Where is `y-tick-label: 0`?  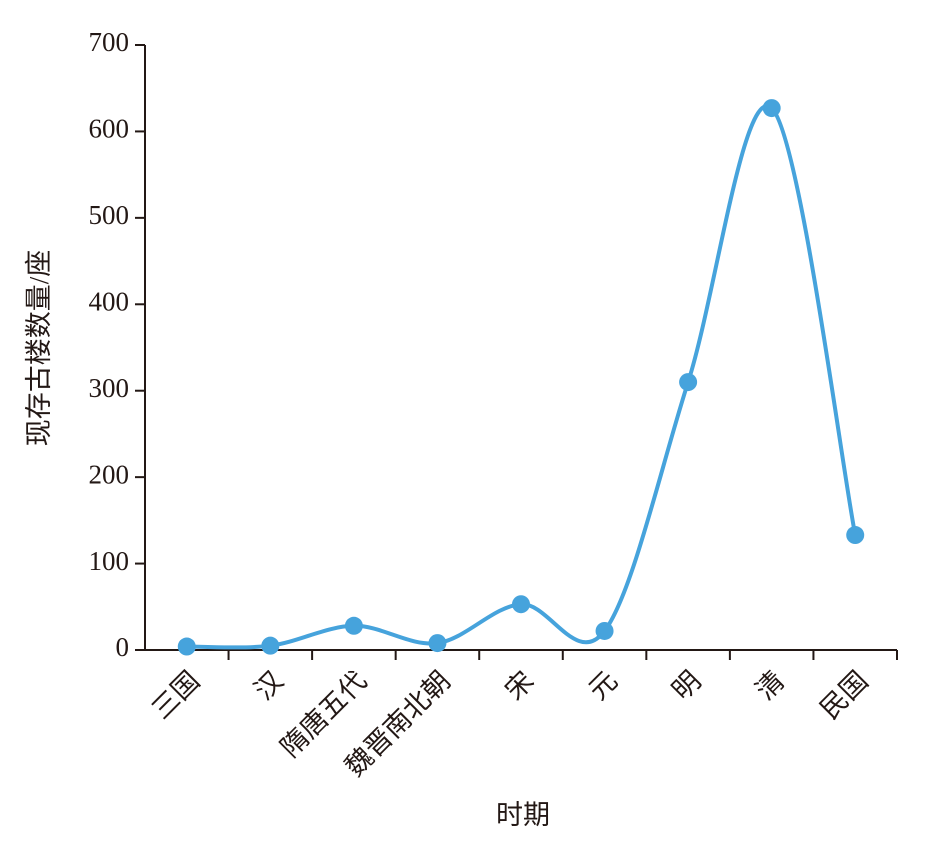 y-tick-label: 0 is located at coordinates (123, 647).